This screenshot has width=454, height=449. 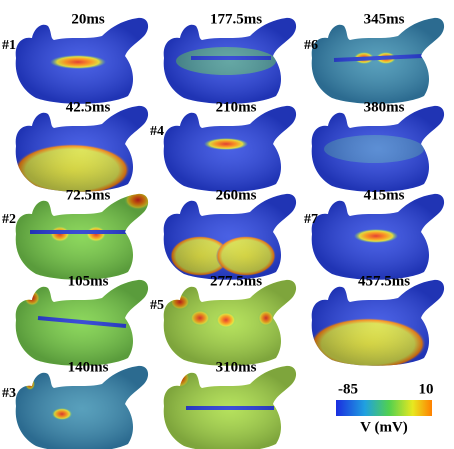 I want to click on panel: 210ms, so click(x=230, y=145).